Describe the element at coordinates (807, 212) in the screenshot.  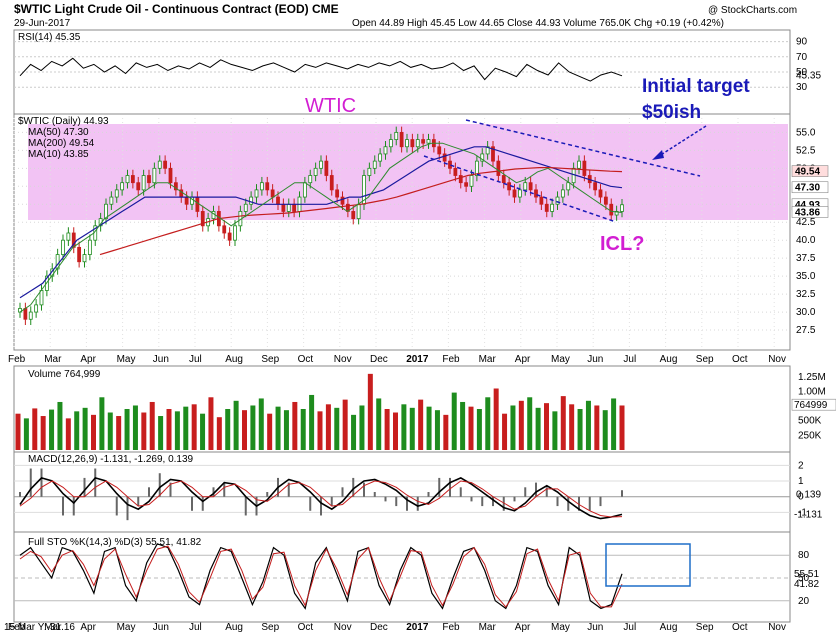
I see `price-value-label: 43.86` at that location.